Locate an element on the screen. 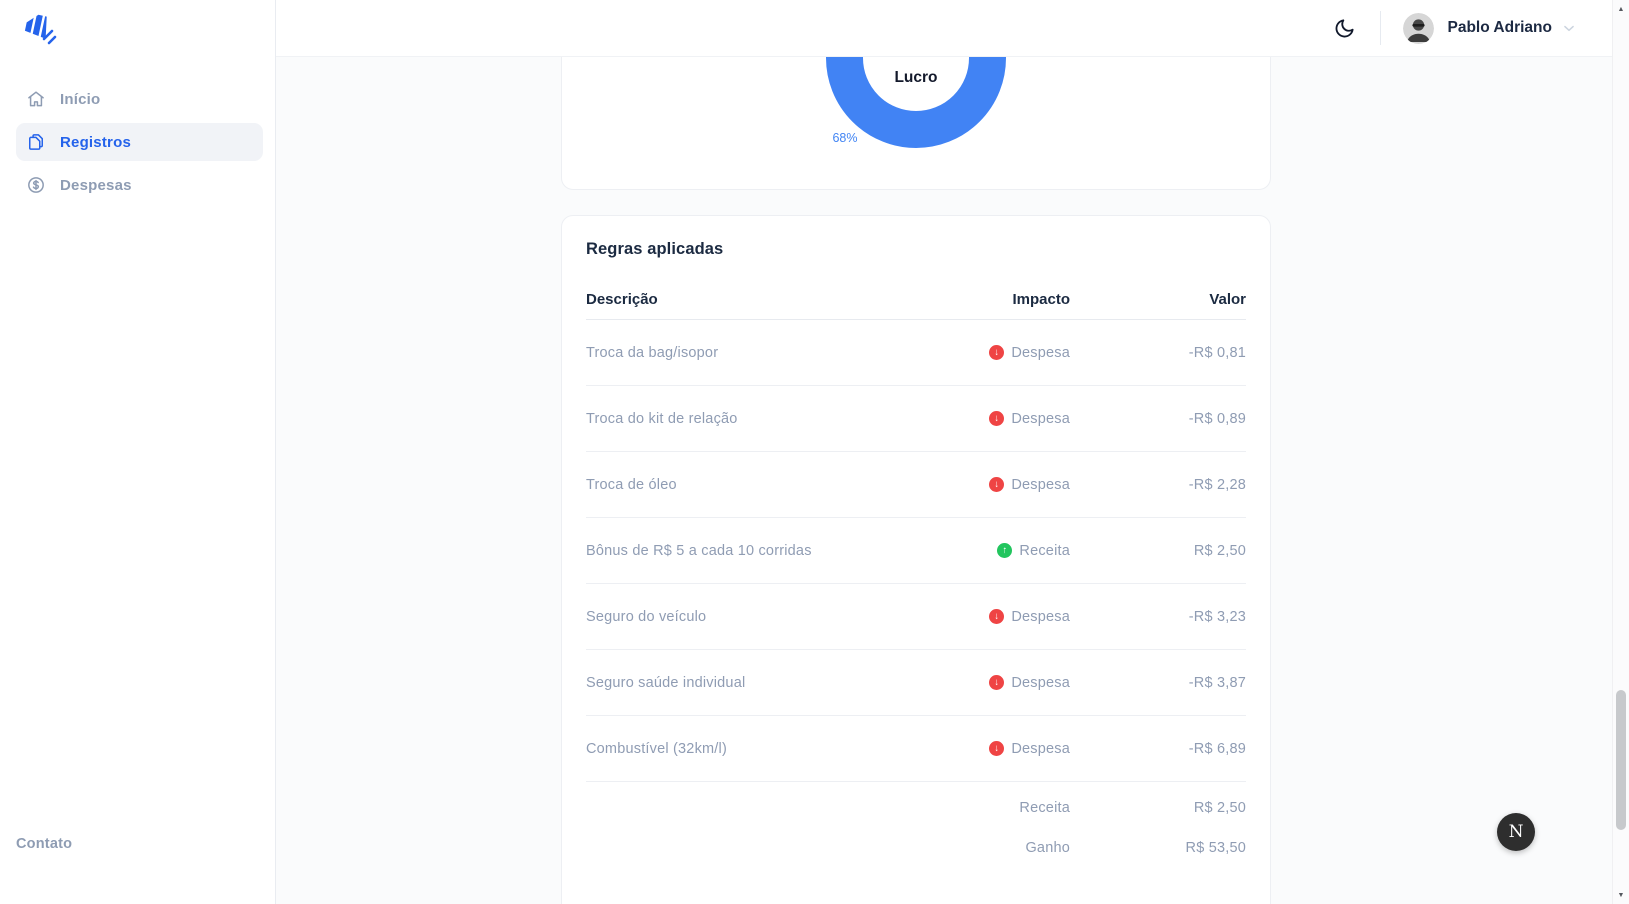  sidebar-item-despesas: Despesas is located at coordinates (139, 185).